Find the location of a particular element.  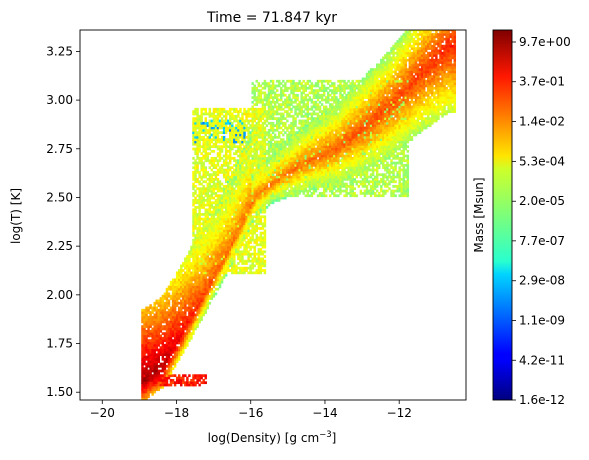

heatmap-cell-1974 is located at coordinates (220, 212).